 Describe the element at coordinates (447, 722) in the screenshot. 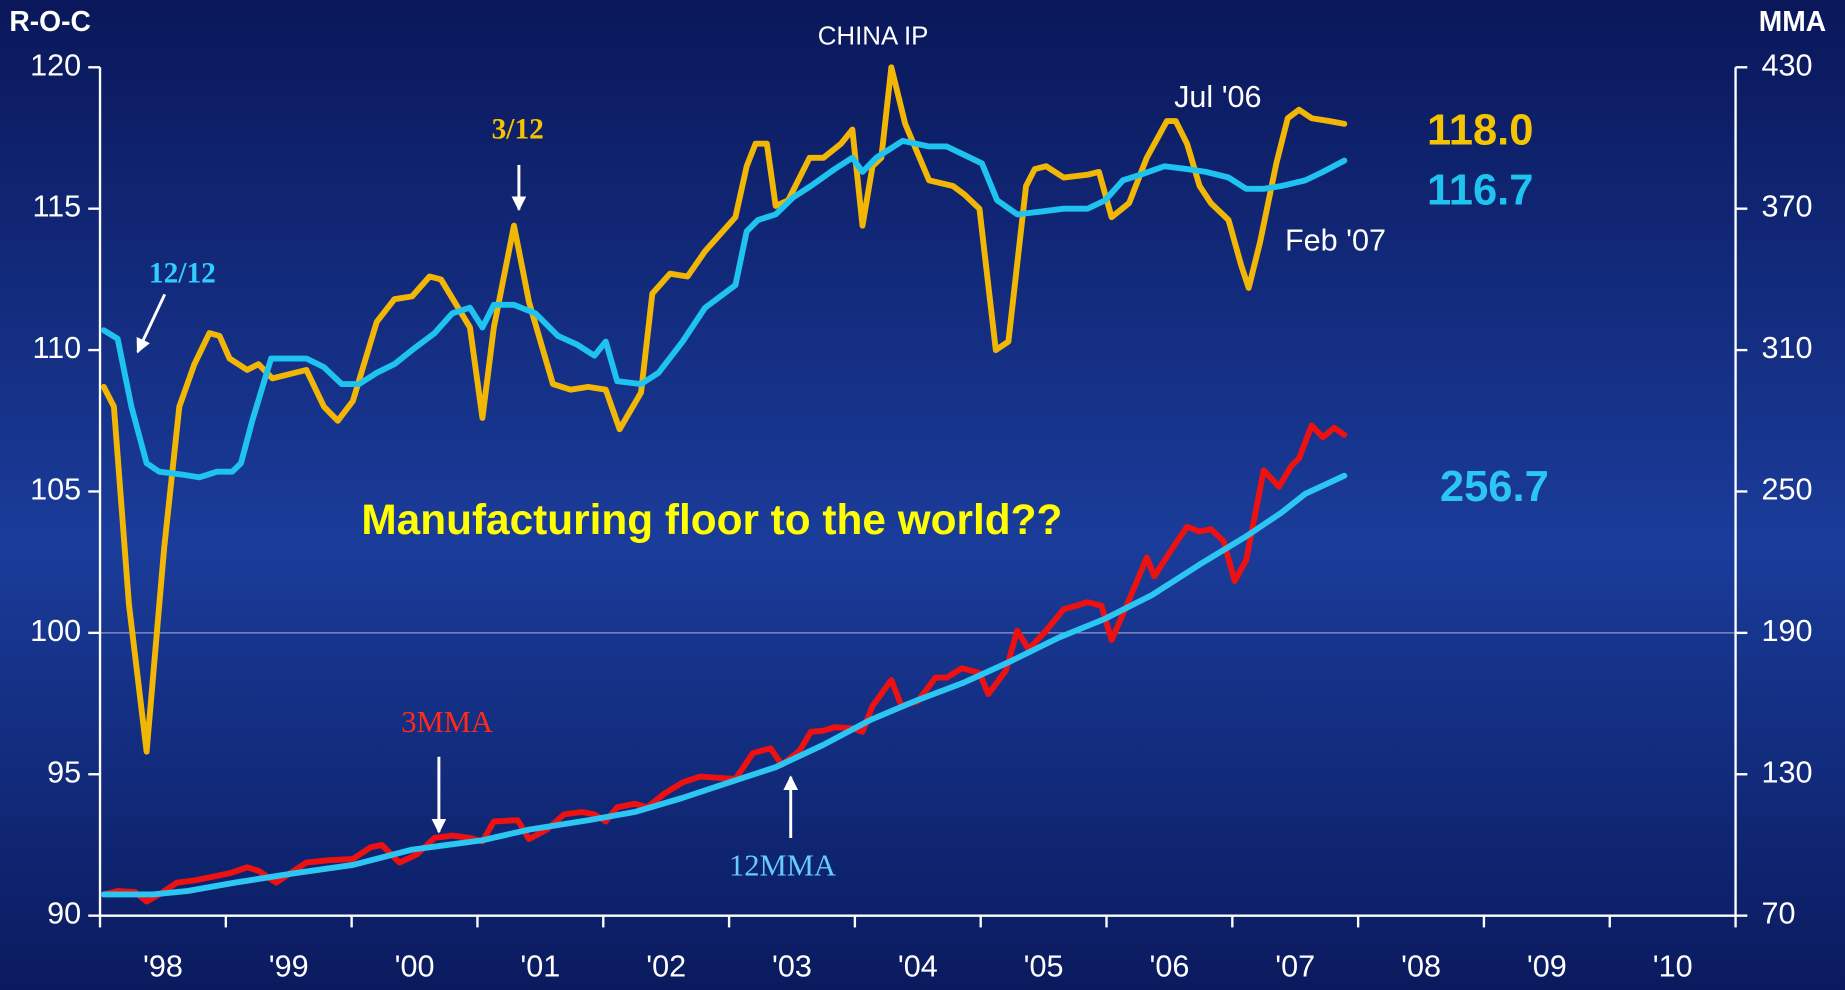

I see `series-label: 3MMA` at that location.